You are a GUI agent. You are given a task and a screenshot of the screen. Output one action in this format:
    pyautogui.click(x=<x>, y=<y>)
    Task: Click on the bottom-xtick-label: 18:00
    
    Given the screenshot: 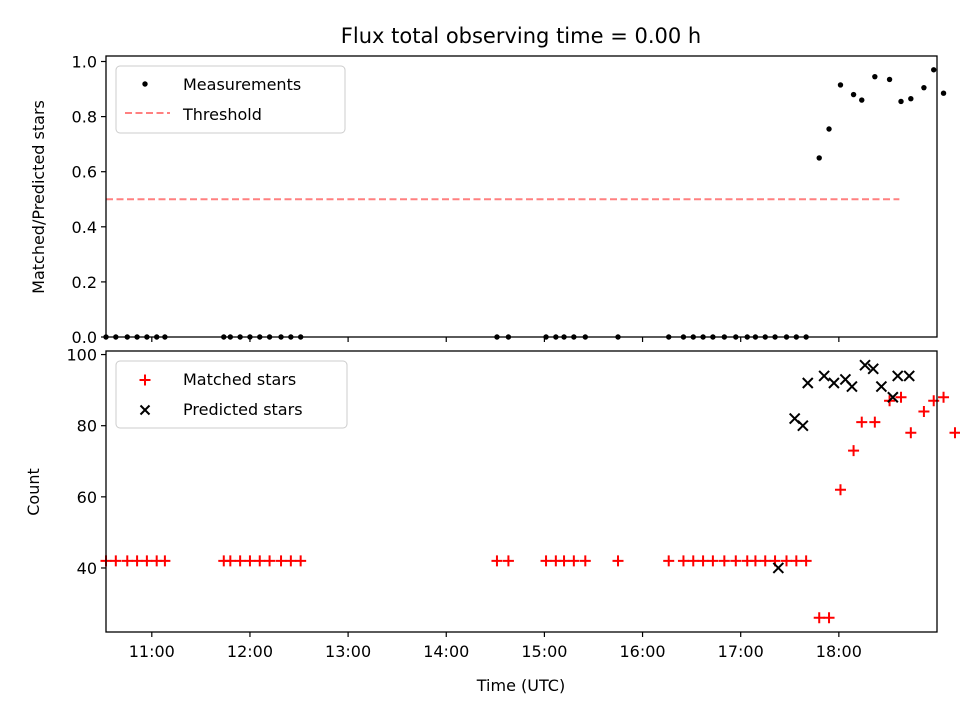 What is the action you would take?
    pyautogui.click(x=839, y=651)
    